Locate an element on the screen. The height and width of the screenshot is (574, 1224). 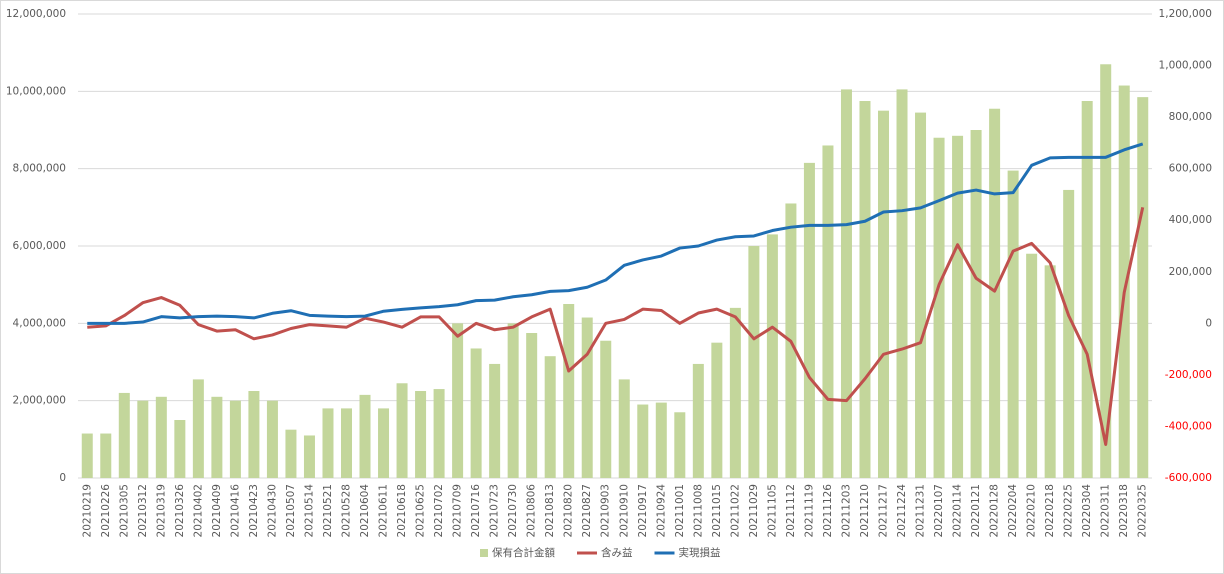
x-tick-label: 20210219 is located at coordinates (87, 510).